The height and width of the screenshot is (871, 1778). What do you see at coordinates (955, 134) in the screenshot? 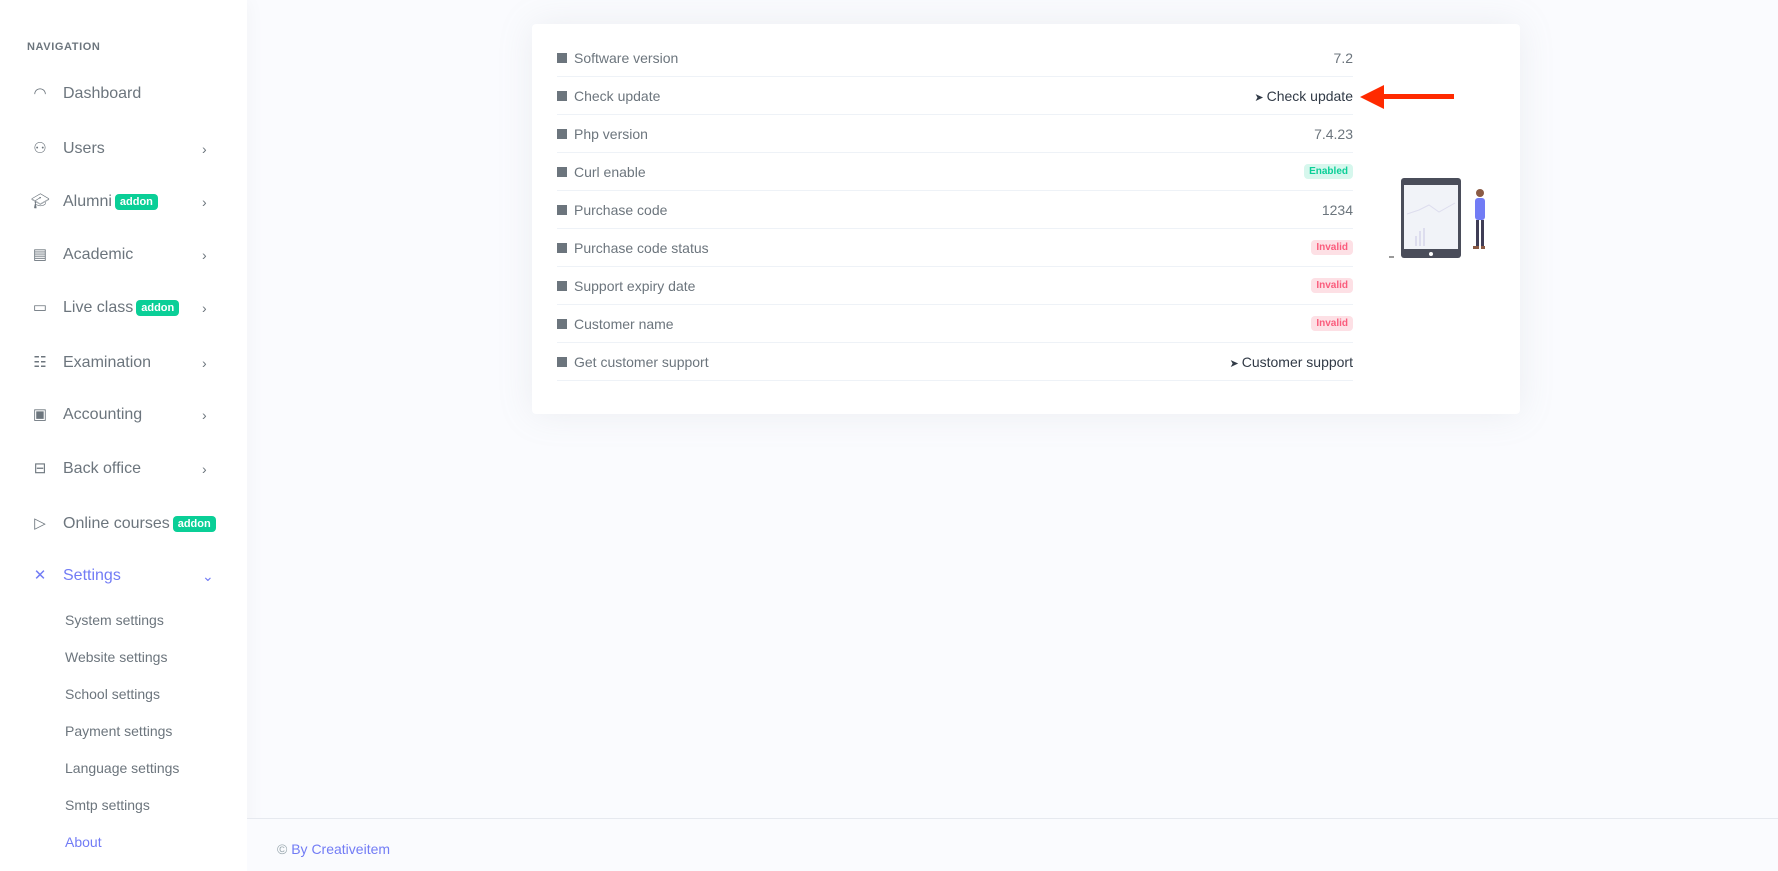
I see `info-row: Php version 7.4.23` at bounding box center [955, 134].